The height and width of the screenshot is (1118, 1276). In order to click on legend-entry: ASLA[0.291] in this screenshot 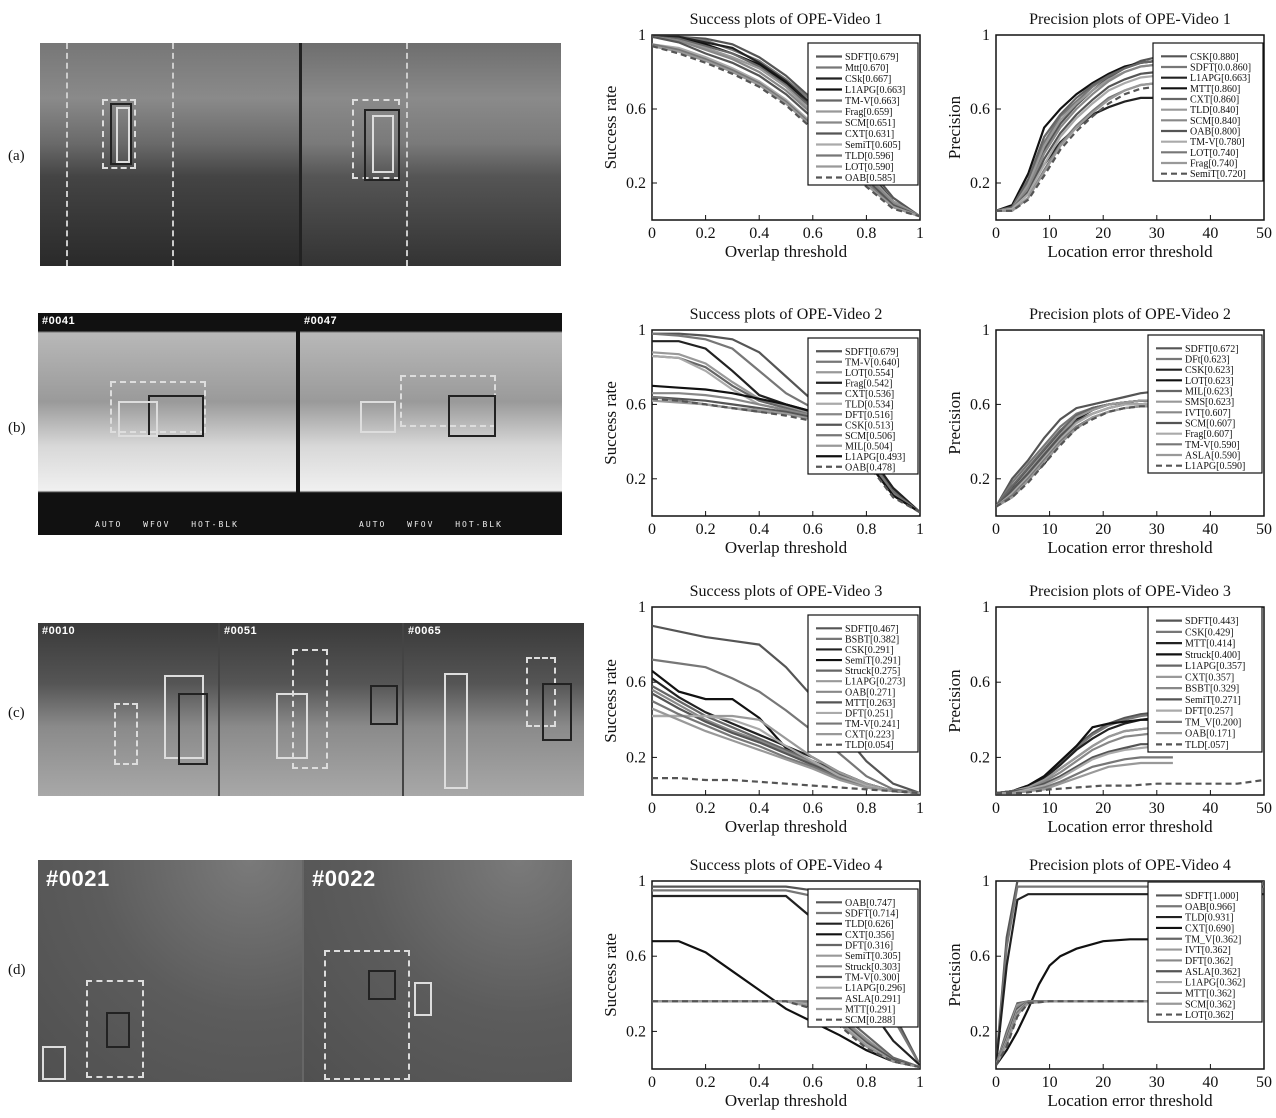, I will do `click(872, 999)`.